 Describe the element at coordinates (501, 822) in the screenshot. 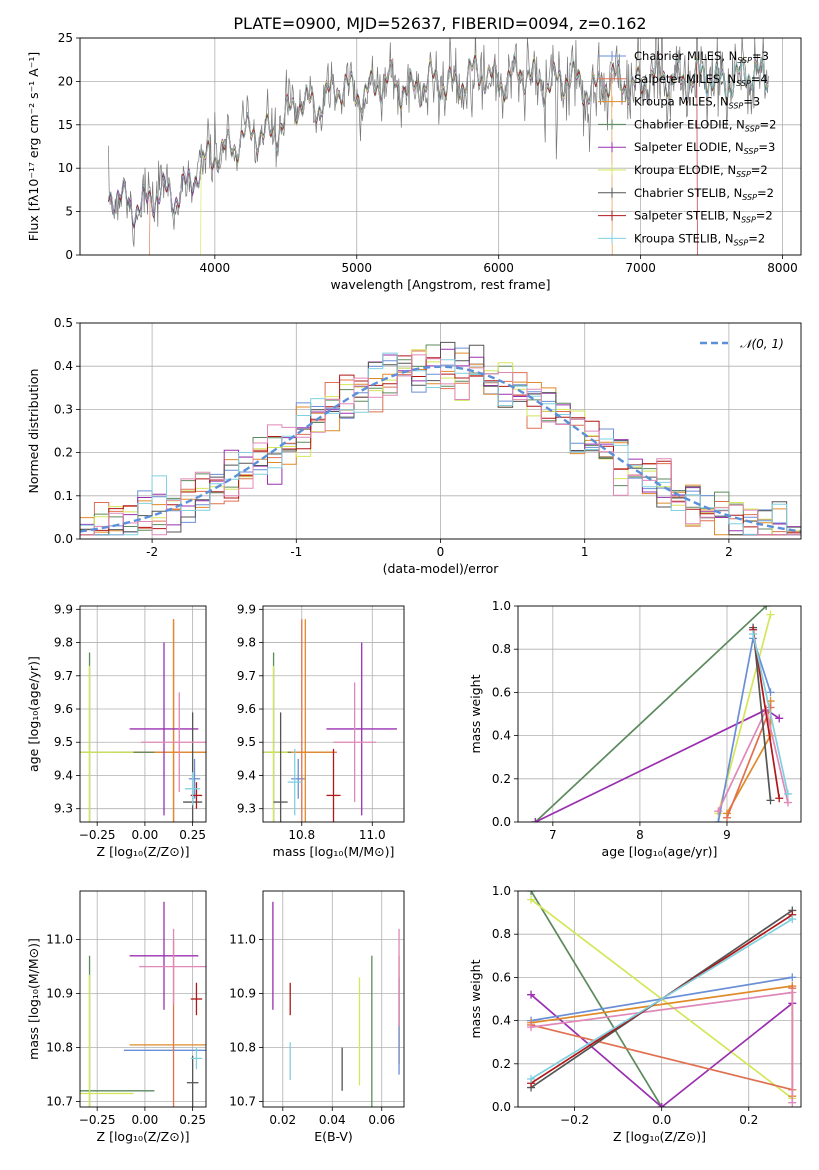

I see `tick-label-y: 0.0` at that location.